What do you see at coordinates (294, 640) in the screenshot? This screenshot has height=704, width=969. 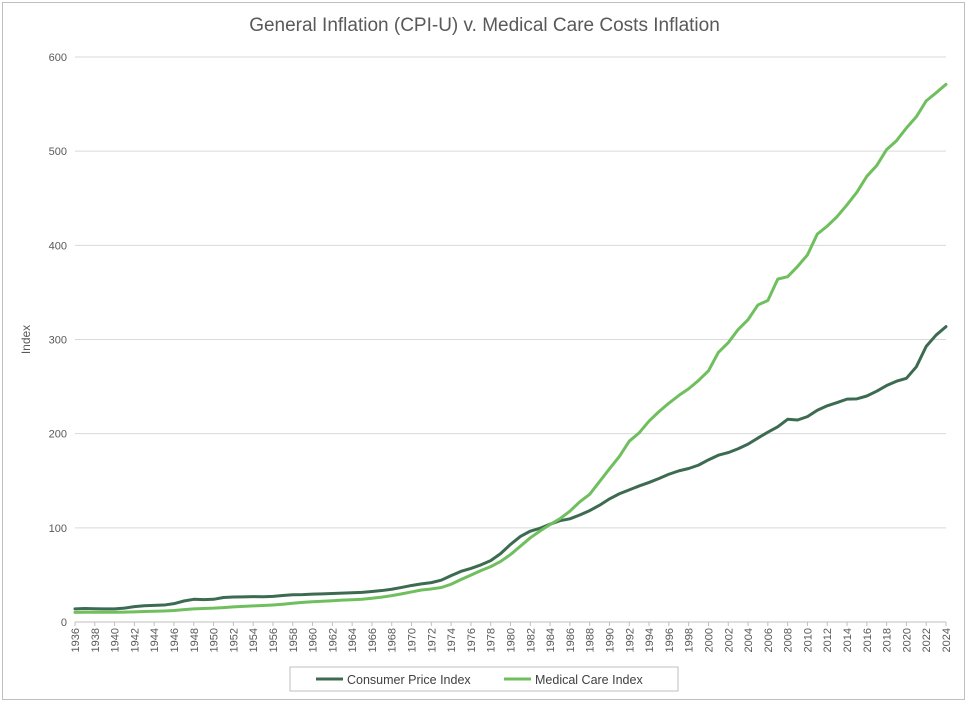 I see `x-tick-label: 1958` at bounding box center [294, 640].